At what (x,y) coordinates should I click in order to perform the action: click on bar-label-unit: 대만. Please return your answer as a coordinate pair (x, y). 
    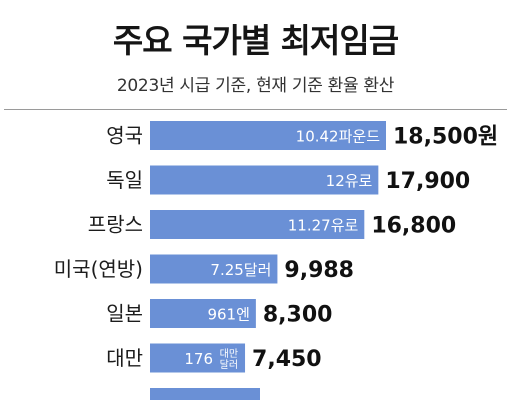
    Looking at the image, I should click on (229, 354).